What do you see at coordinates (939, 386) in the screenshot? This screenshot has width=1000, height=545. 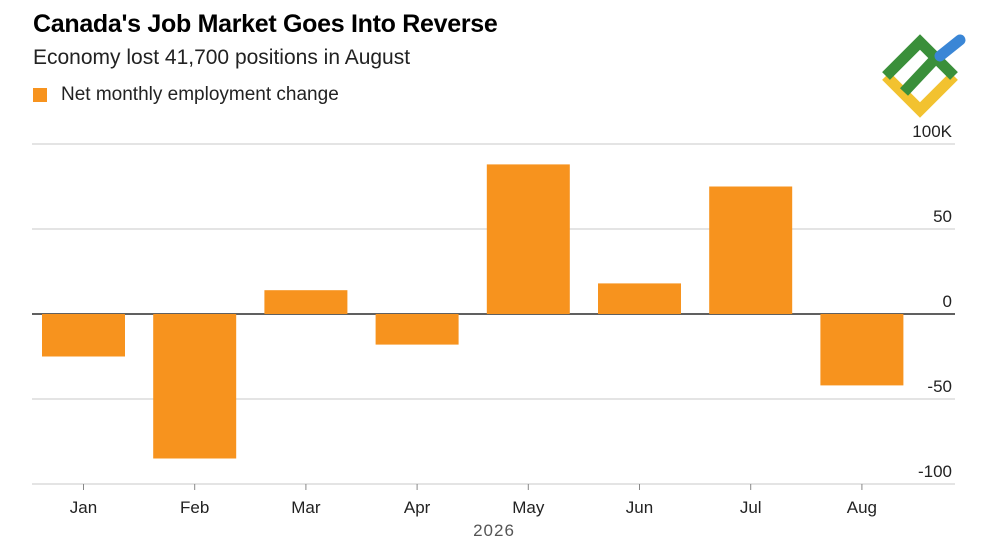 I see `y-tick-label: -50` at bounding box center [939, 386].